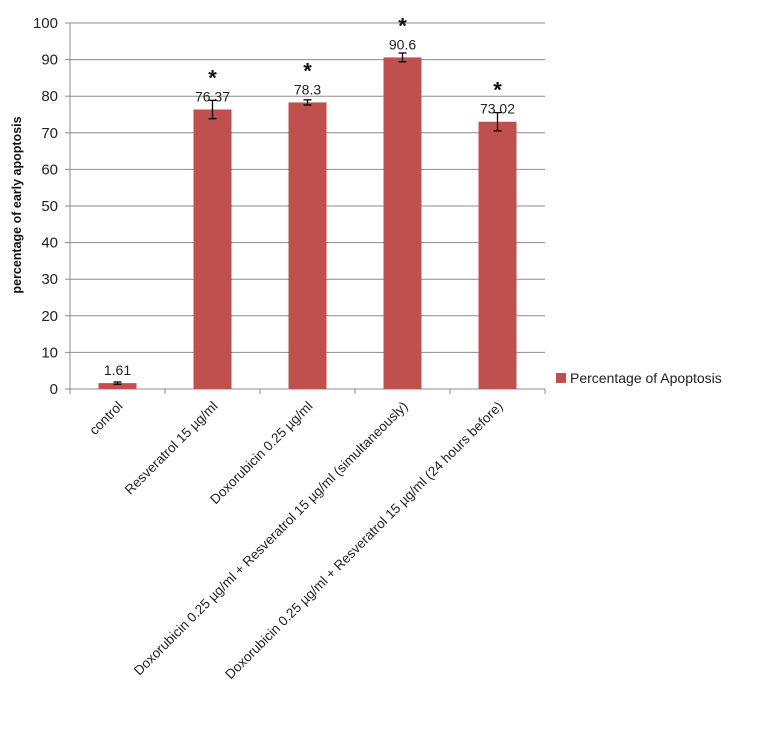 The height and width of the screenshot is (734, 771). I want to click on y-tick-label: 90, so click(49, 60).